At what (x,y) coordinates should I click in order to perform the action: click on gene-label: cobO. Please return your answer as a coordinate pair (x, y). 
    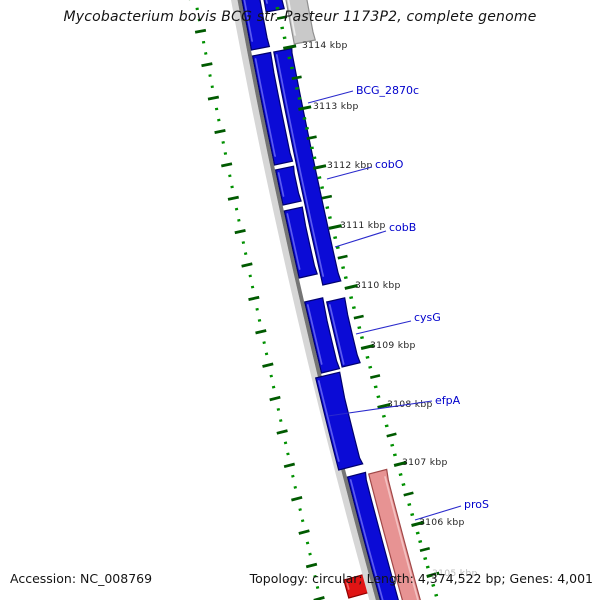
    Looking at the image, I should click on (389, 164).